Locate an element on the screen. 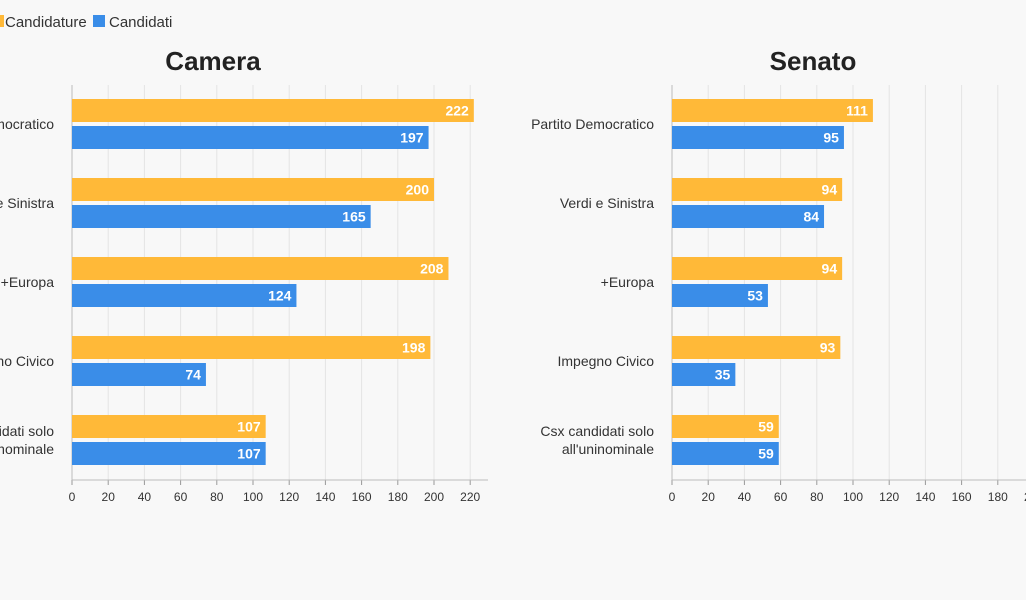  chart-title: Camera is located at coordinates (213, 61).